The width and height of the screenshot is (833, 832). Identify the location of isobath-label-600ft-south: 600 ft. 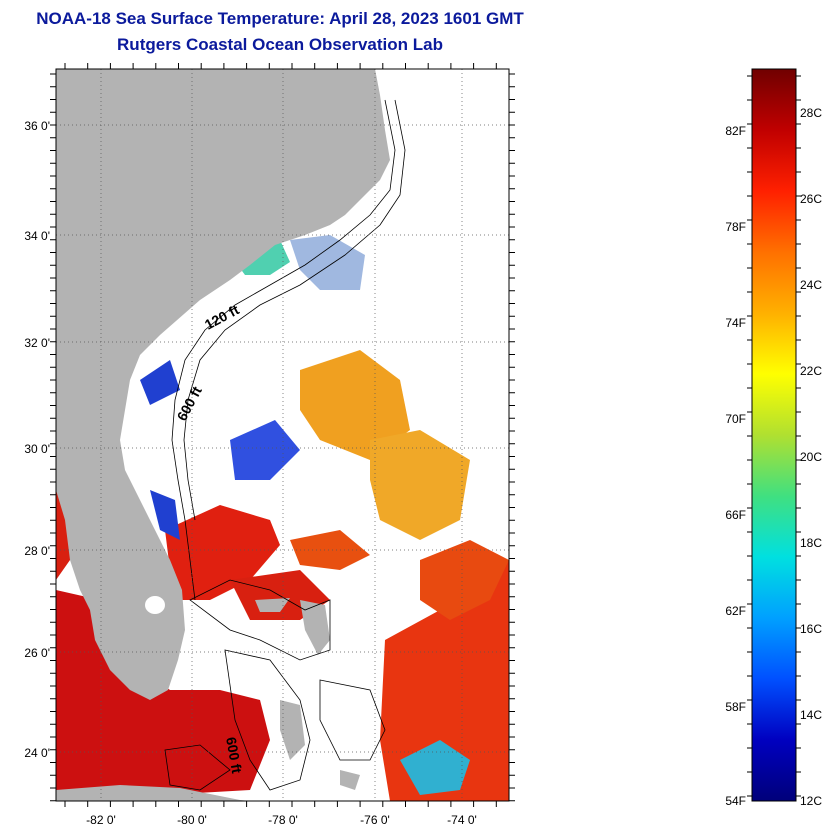
(234, 755).